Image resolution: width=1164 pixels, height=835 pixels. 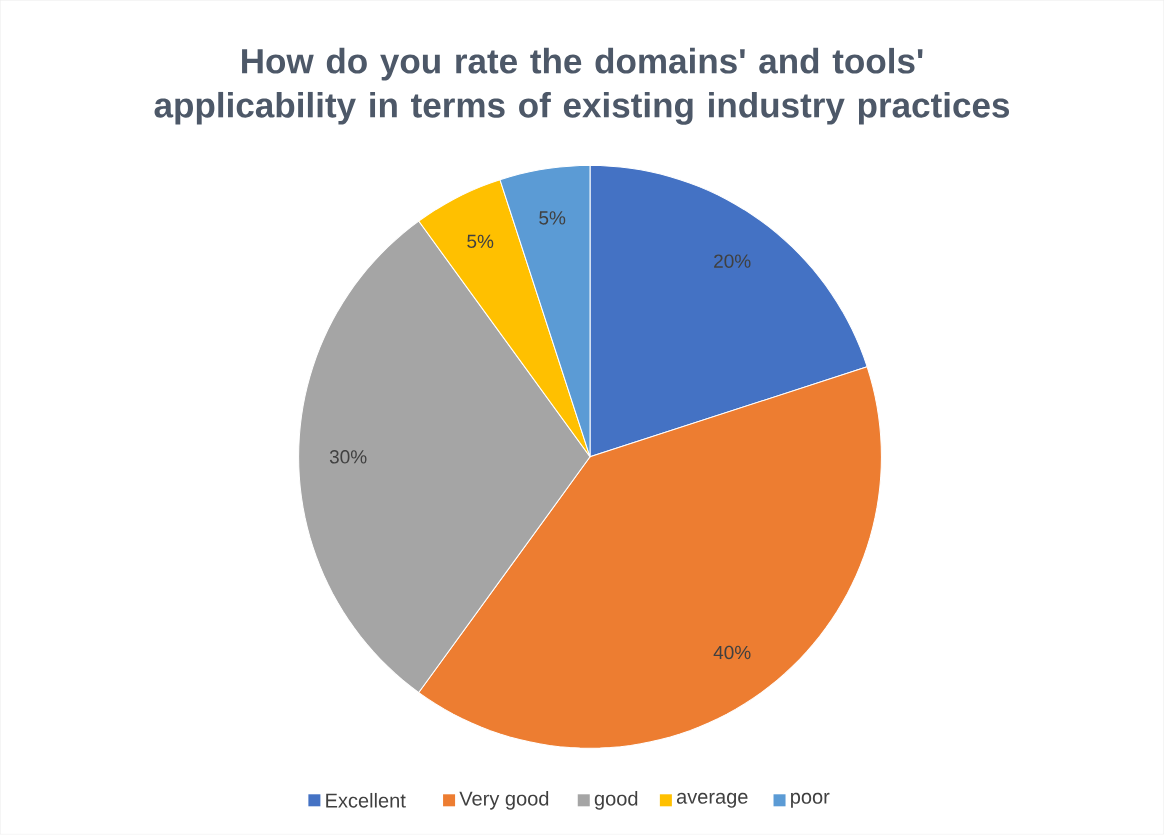 I want to click on data-label: 30%, so click(x=348, y=457).